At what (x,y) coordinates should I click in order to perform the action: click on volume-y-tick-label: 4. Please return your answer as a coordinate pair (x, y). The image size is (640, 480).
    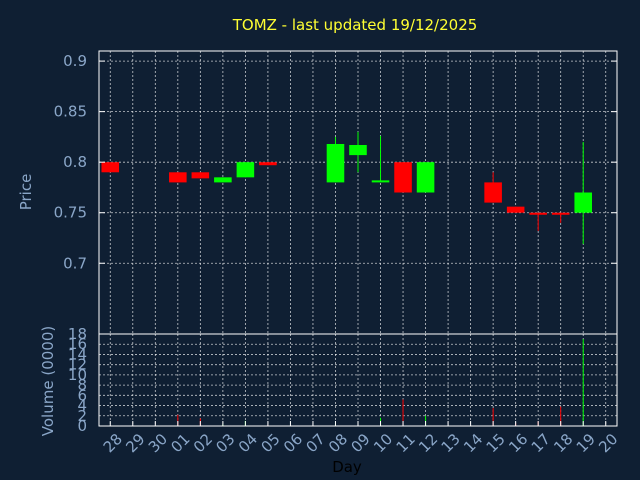
    Looking at the image, I should click on (82, 406).